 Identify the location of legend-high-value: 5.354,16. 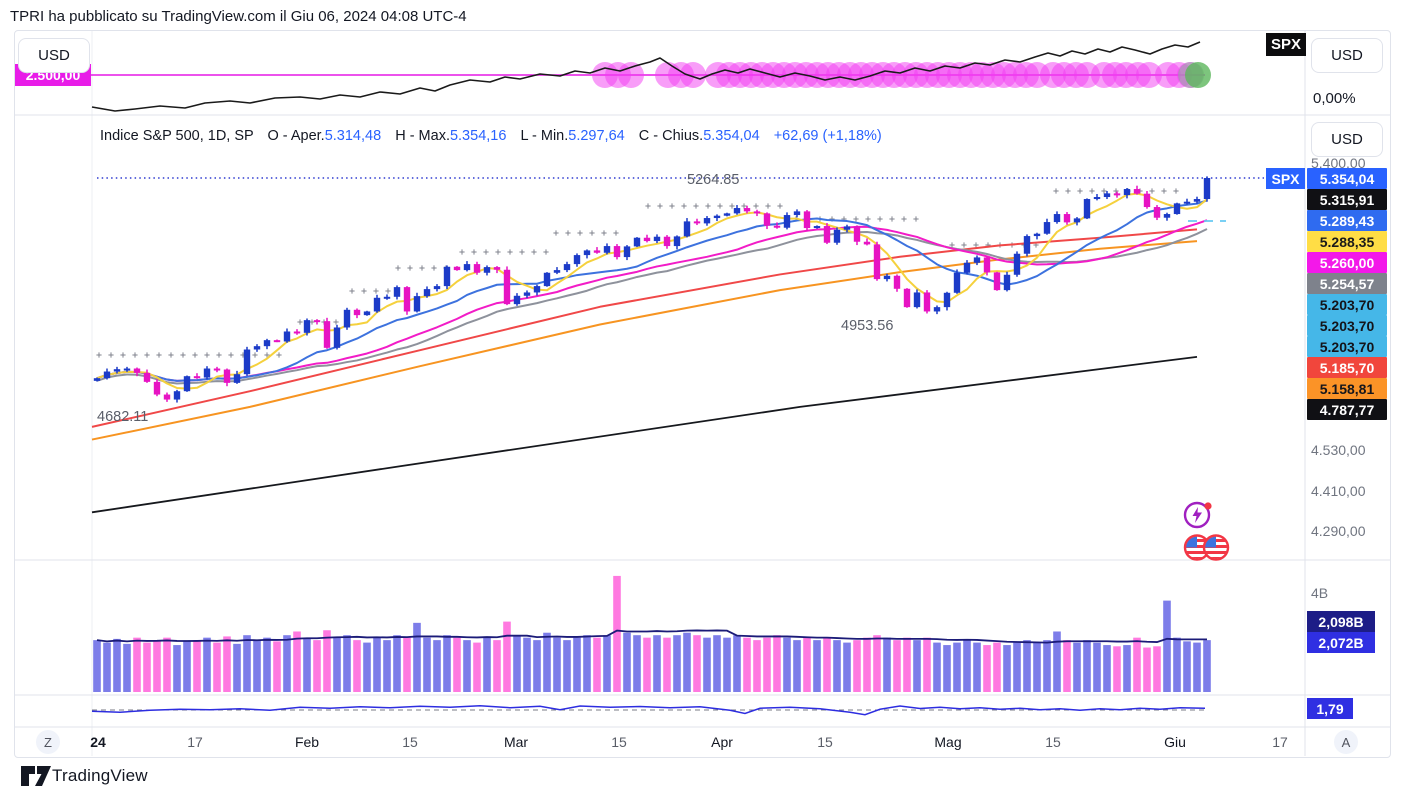
(478, 136).